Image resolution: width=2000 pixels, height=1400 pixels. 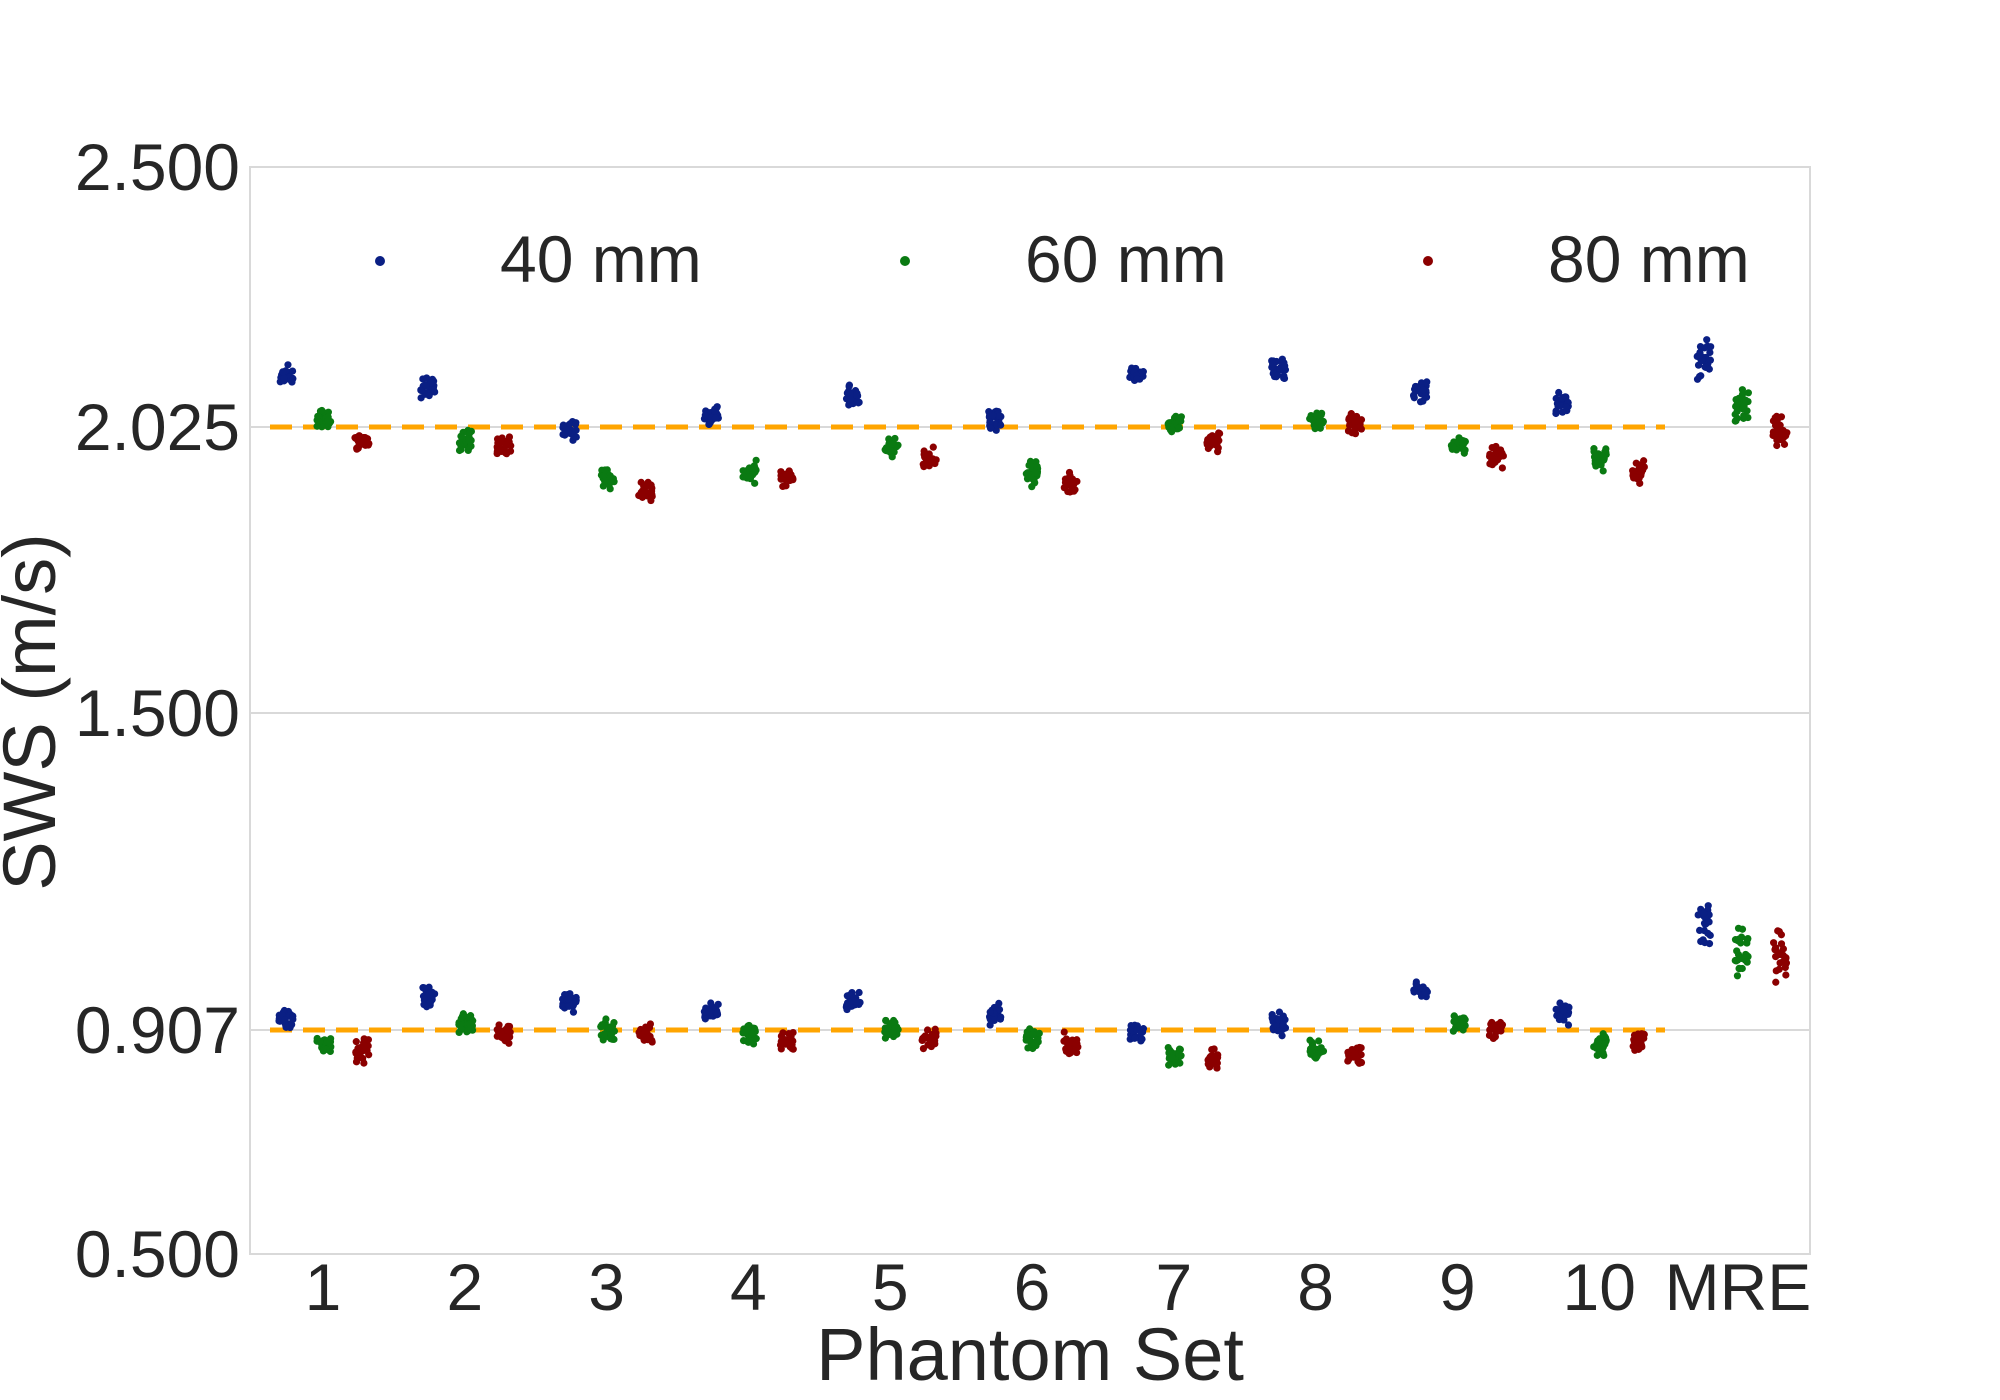 What do you see at coordinates (1126, 259) in the screenshot?
I see `legend-label: 60 mm` at bounding box center [1126, 259].